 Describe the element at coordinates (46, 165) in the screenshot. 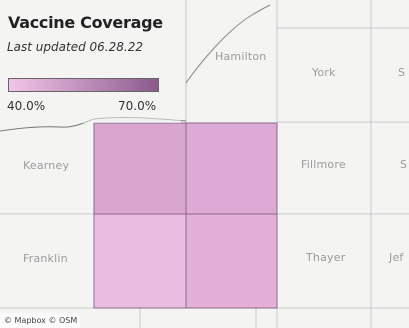

I see `county-label-kearney: Kearney` at that location.